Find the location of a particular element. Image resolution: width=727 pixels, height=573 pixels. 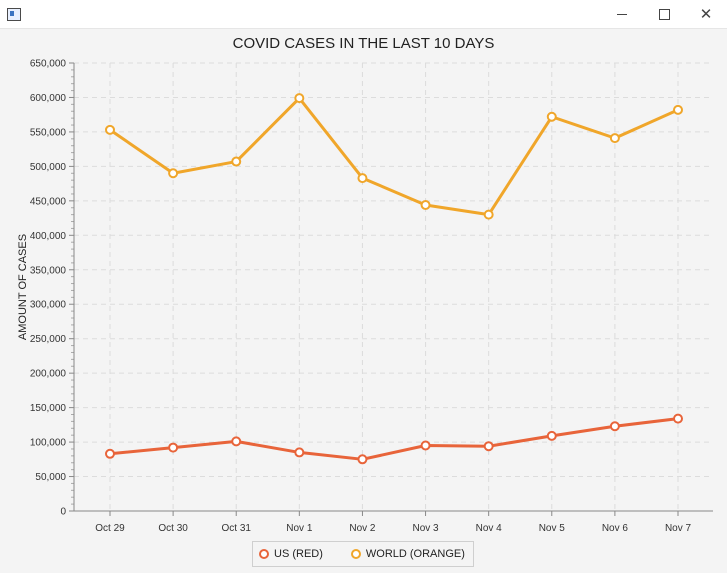

y-tick-label: 550,000 is located at coordinates (48, 132).